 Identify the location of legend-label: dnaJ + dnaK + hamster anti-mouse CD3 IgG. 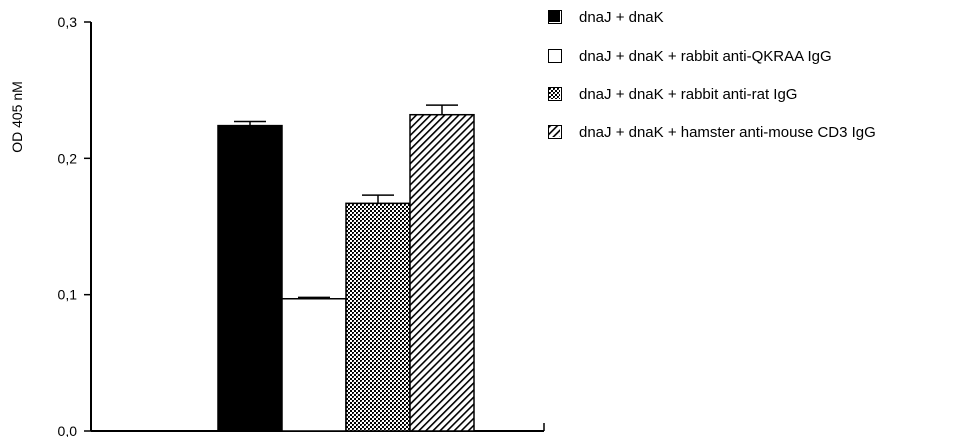
(727, 132).